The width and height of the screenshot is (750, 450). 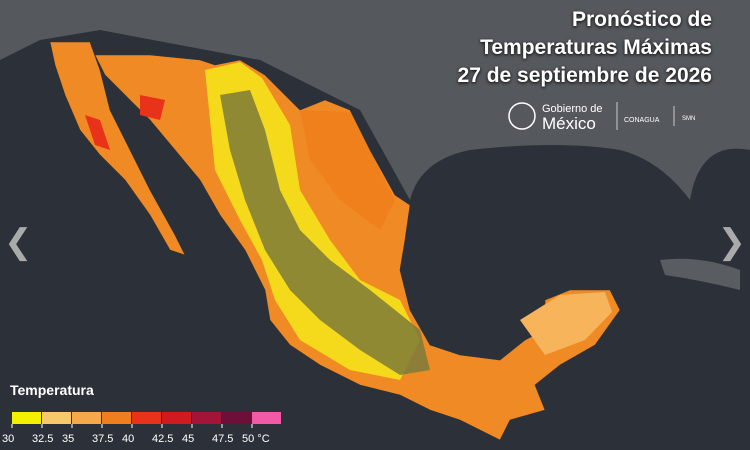 What do you see at coordinates (572, 109) in the screenshot?
I see `logo-text: Gobierno de` at bounding box center [572, 109].